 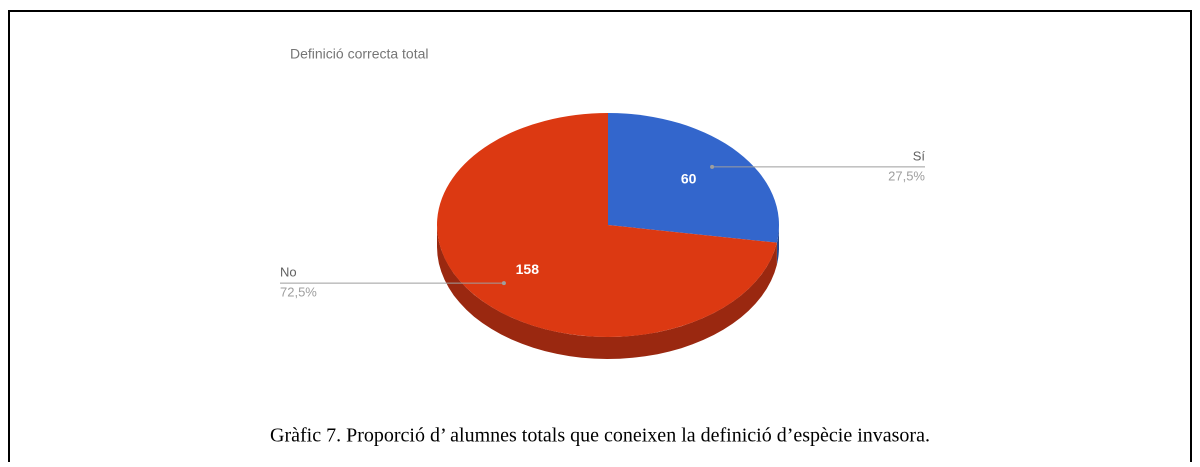 What do you see at coordinates (689, 179) in the screenshot?
I see `data-label: 60` at bounding box center [689, 179].